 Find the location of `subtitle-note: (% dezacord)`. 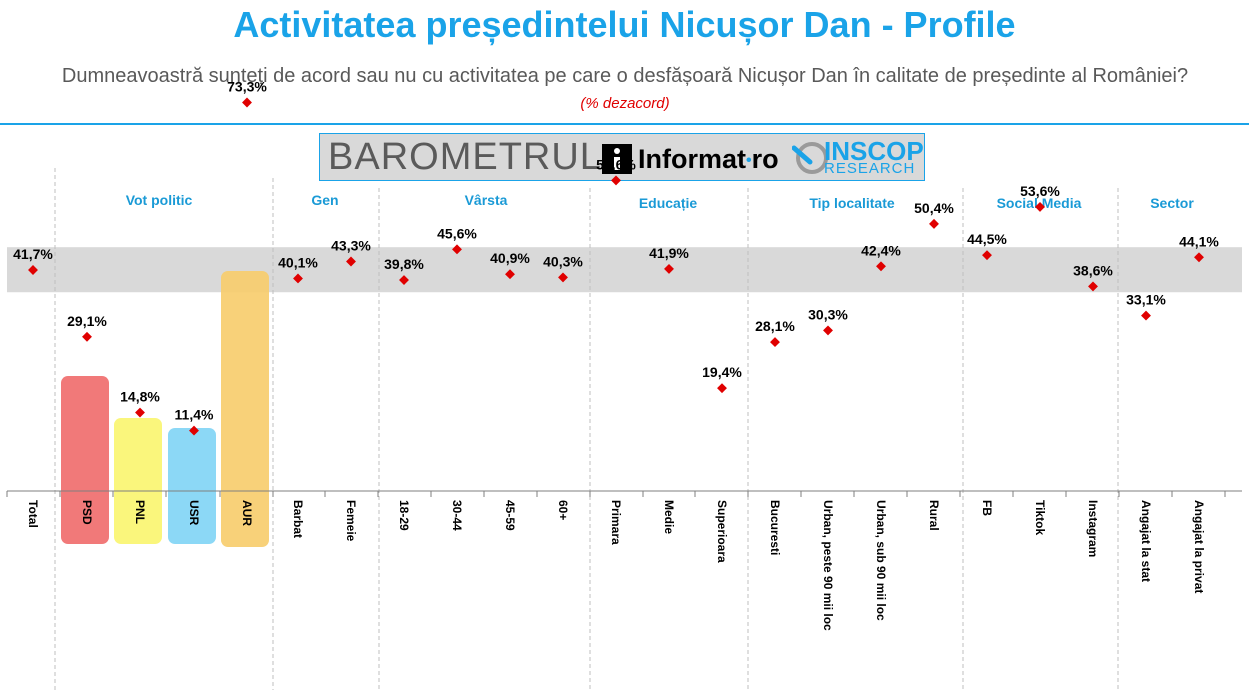

subtitle-note: (% dezacord) is located at coordinates (625, 103).